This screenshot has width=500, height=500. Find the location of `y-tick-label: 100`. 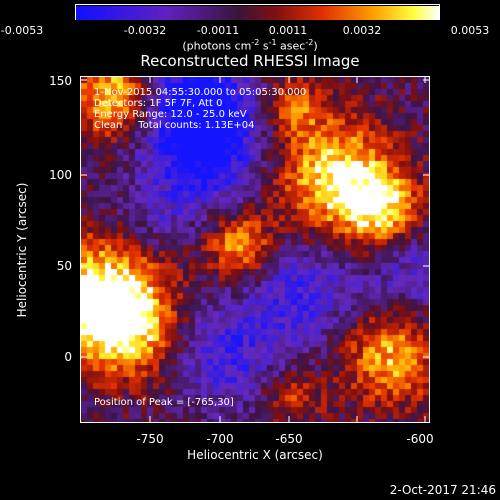

y-tick-label: 100 is located at coordinates (60, 175).